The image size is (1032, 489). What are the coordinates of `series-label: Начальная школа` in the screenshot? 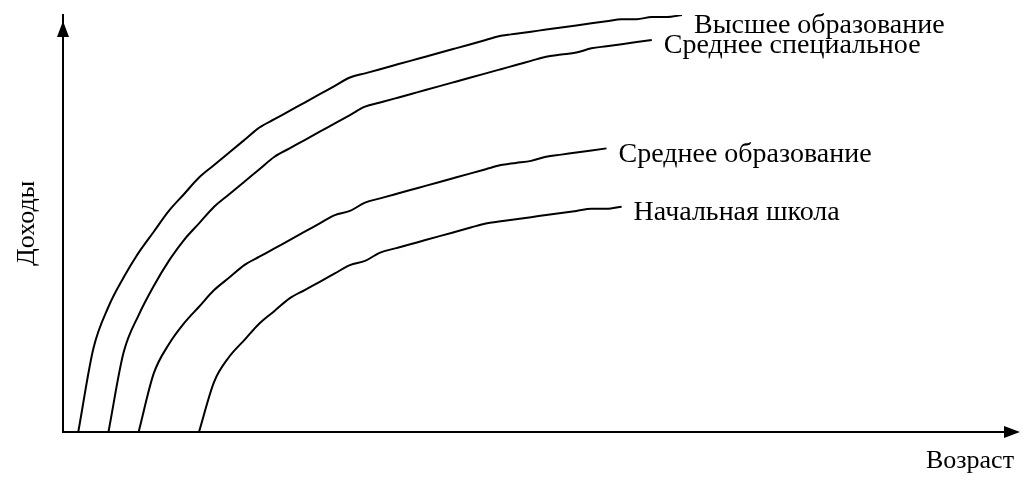 It's located at (737, 211).